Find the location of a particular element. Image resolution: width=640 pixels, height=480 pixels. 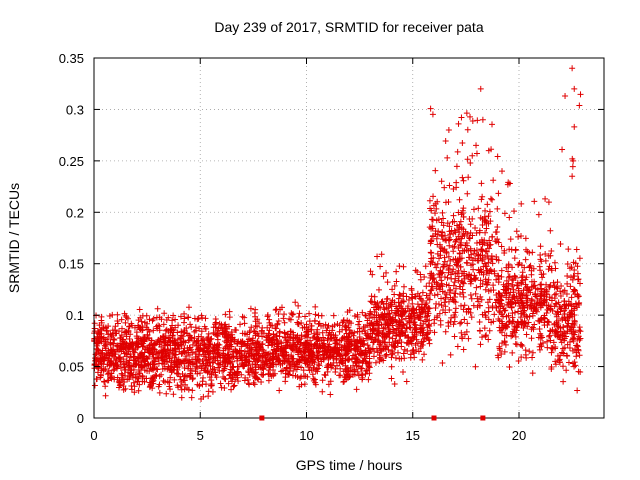

data-point-peak is located at coordinates (572, 68).